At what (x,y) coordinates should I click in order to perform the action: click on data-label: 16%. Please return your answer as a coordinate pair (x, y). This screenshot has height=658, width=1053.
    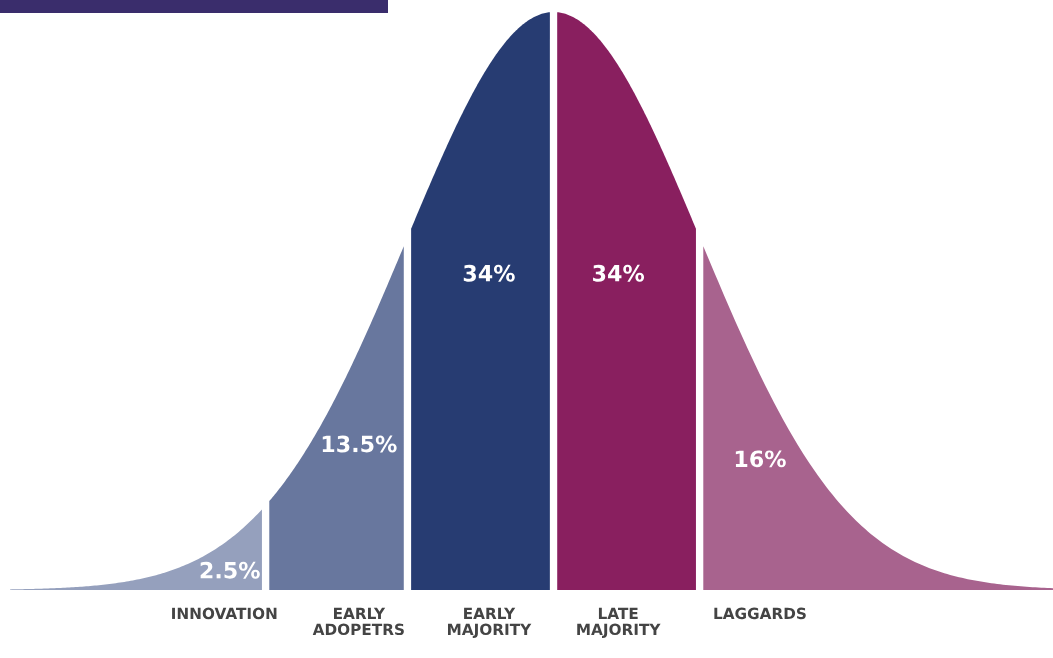
    Looking at the image, I should click on (760, 459).